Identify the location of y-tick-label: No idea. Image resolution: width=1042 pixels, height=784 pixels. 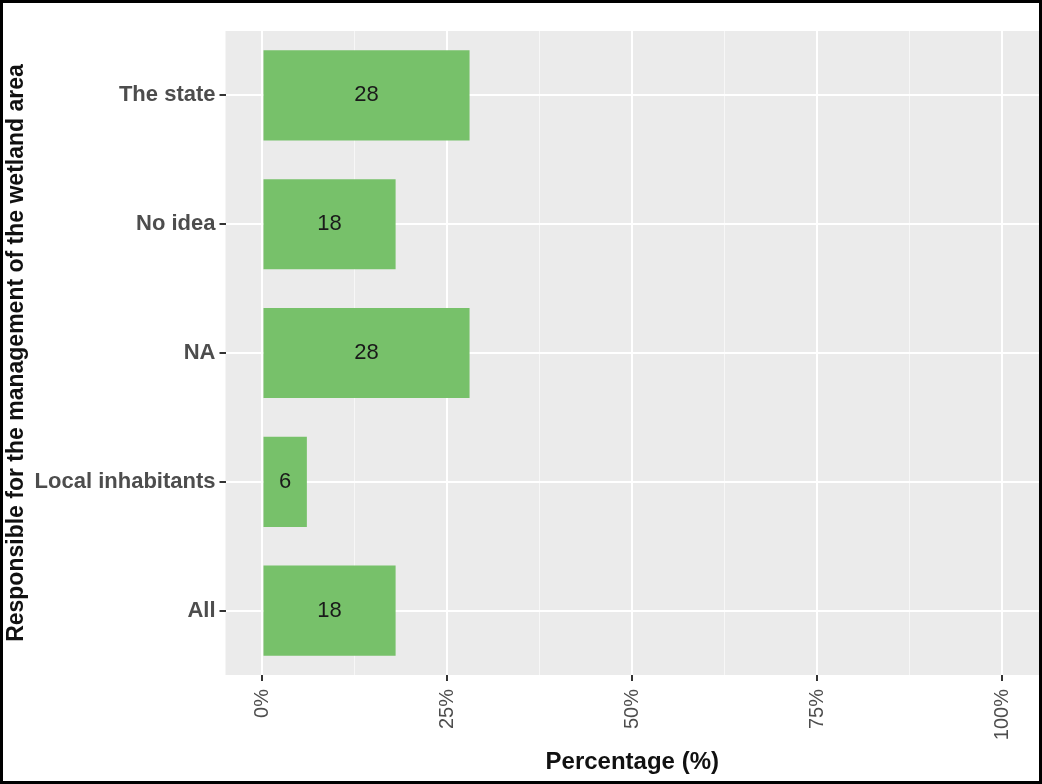
(176, 223).